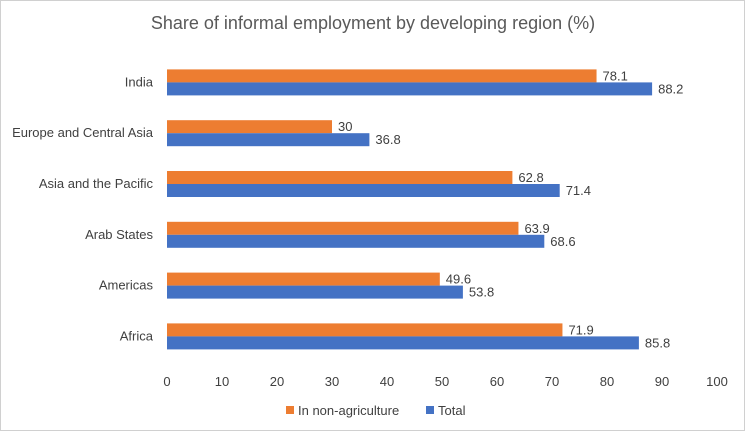  What do you see at coordinates (139, 81) in the screenshot?
I see `category-label: India` at bounding box center [139, 81].